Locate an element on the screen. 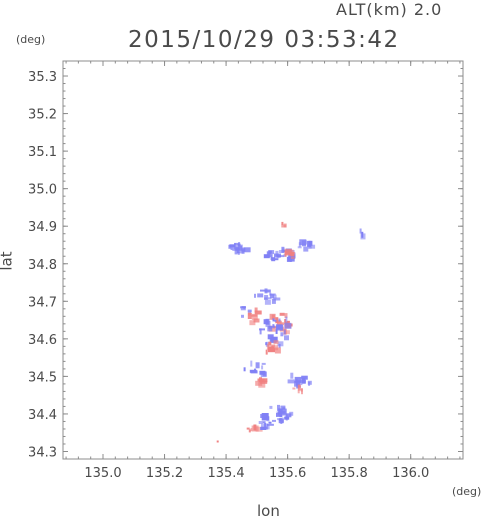  y-tick-label: 34.9 is located at coordinates (42, 227).